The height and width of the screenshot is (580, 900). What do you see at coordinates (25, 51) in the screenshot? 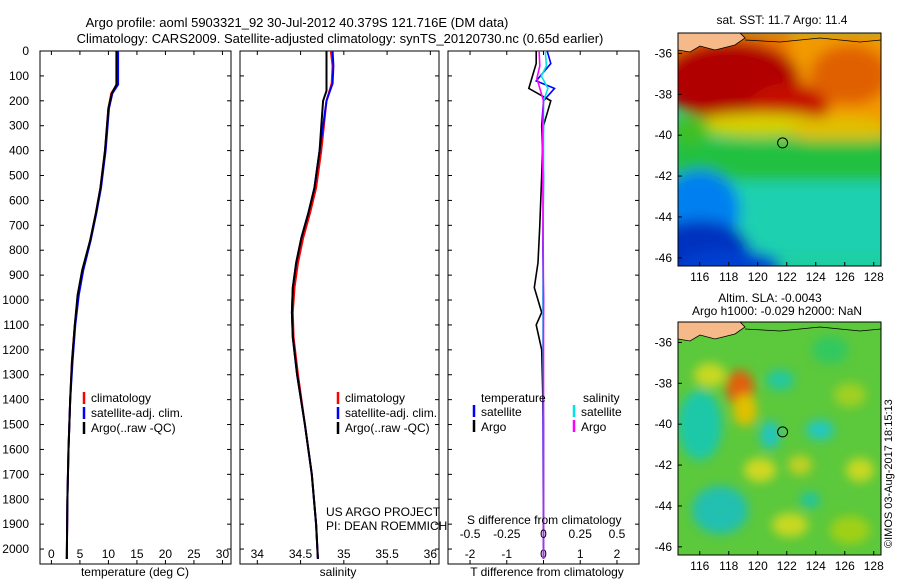
I see `depth-tick-label: 0` at bounding box center [25, 51].